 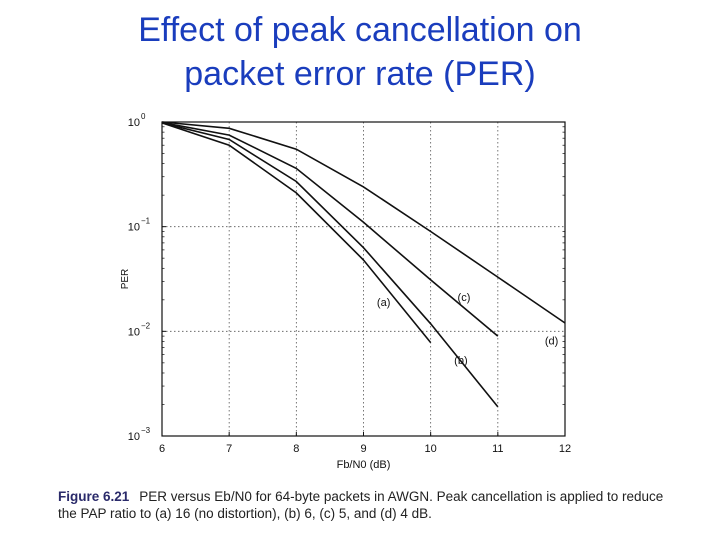 What do you see at coordinates (464, 298) in the screenshot?
I see `series-annotation: (c)` at bounding box center [464, 298].